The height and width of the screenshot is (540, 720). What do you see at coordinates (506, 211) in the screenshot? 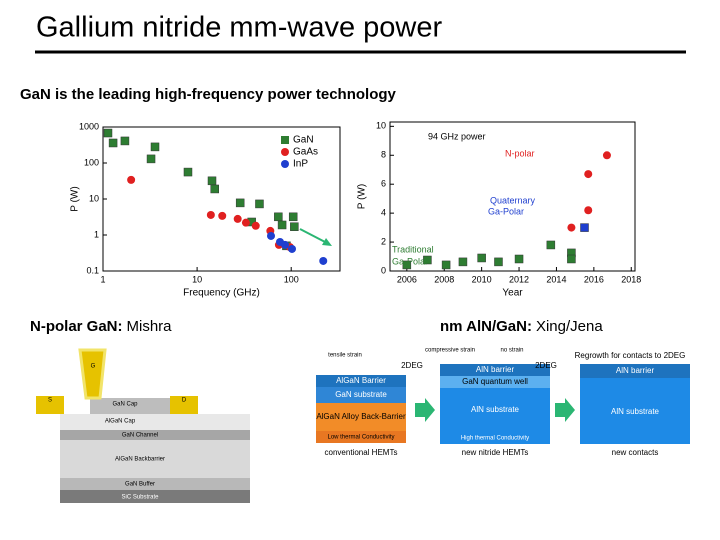
I see `annotation: Ga-Polar` at bounding box center [506, 211].